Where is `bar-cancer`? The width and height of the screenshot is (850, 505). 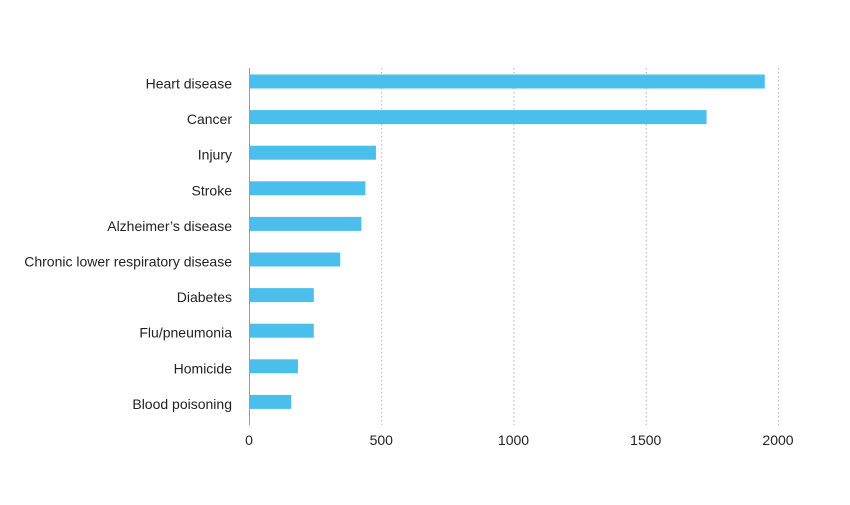 bar-cancer is located at coordinates (478, 117).